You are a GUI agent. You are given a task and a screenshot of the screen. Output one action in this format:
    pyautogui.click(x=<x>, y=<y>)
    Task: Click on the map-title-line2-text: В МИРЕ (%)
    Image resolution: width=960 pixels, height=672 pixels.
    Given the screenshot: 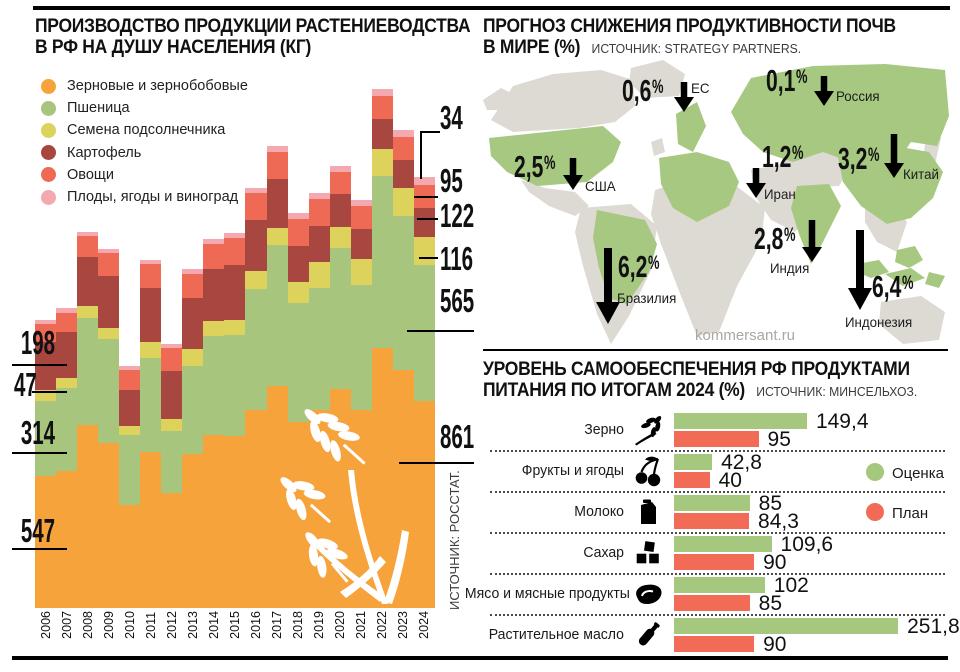 What is the action you would take?
    pyautogui.click(x=532, y=47)
    